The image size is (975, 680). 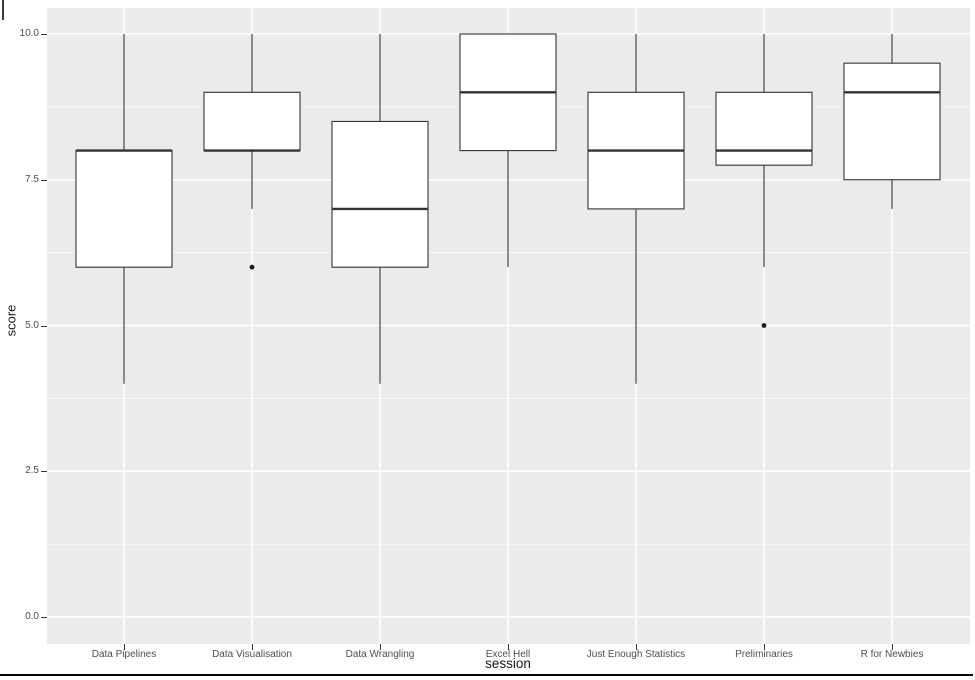 I want to click on y-tick-label: 0.0, so click(x=32, y=616).